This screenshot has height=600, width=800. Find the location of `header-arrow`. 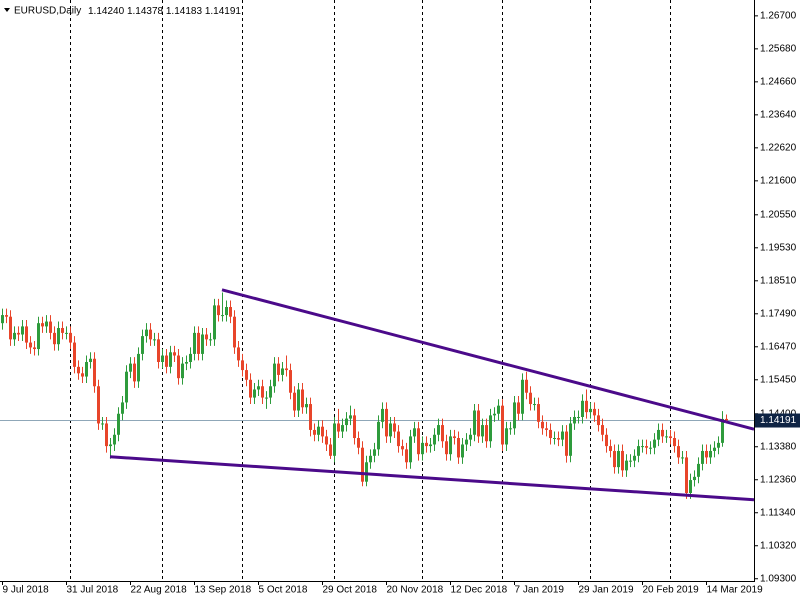

header-arrow is located at coordinates (7, 10).